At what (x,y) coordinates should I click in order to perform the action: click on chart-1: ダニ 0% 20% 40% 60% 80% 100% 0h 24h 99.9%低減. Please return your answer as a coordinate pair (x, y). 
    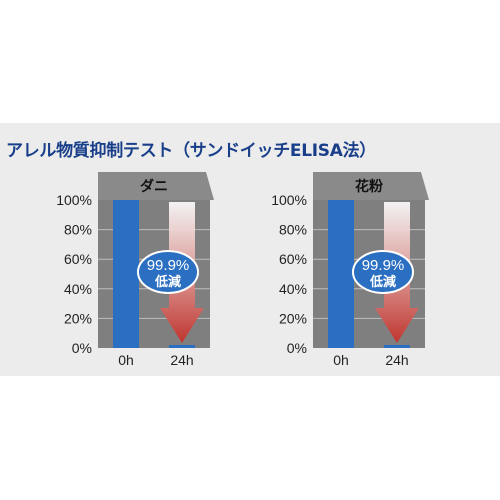
    Looking at the image, I should click on (135, 270).